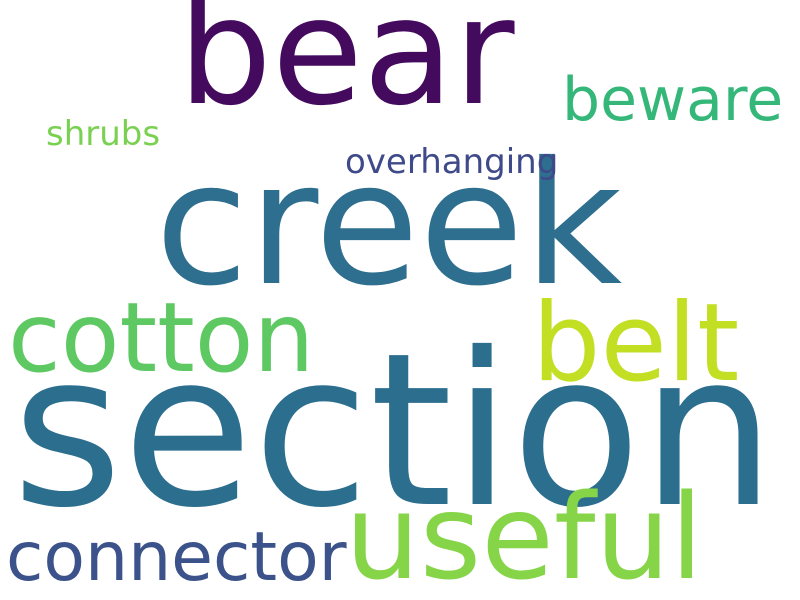 The width and height of the screenshot is (800, 600). What do you see at coordinates (673, 100) in the screenshot?
I see `word-beware: beware` at bounding box center [673, 100].